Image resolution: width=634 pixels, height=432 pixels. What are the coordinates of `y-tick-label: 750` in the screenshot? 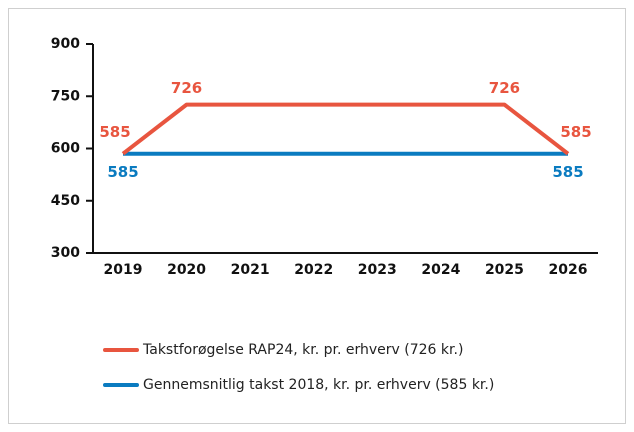 It's located at (65, 96).